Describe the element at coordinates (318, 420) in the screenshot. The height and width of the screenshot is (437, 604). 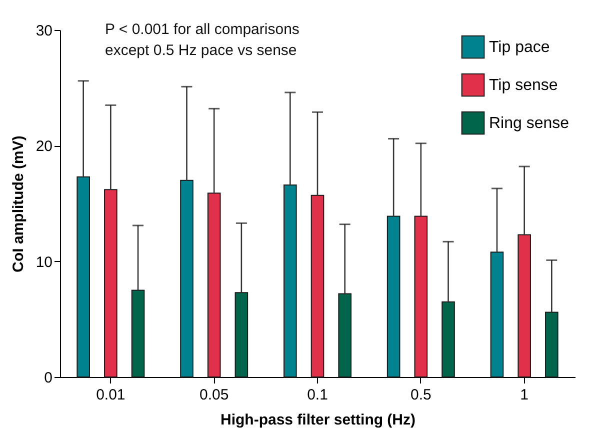
I see `x-axis-title: High-pass filter setting (Hz)` at that location.